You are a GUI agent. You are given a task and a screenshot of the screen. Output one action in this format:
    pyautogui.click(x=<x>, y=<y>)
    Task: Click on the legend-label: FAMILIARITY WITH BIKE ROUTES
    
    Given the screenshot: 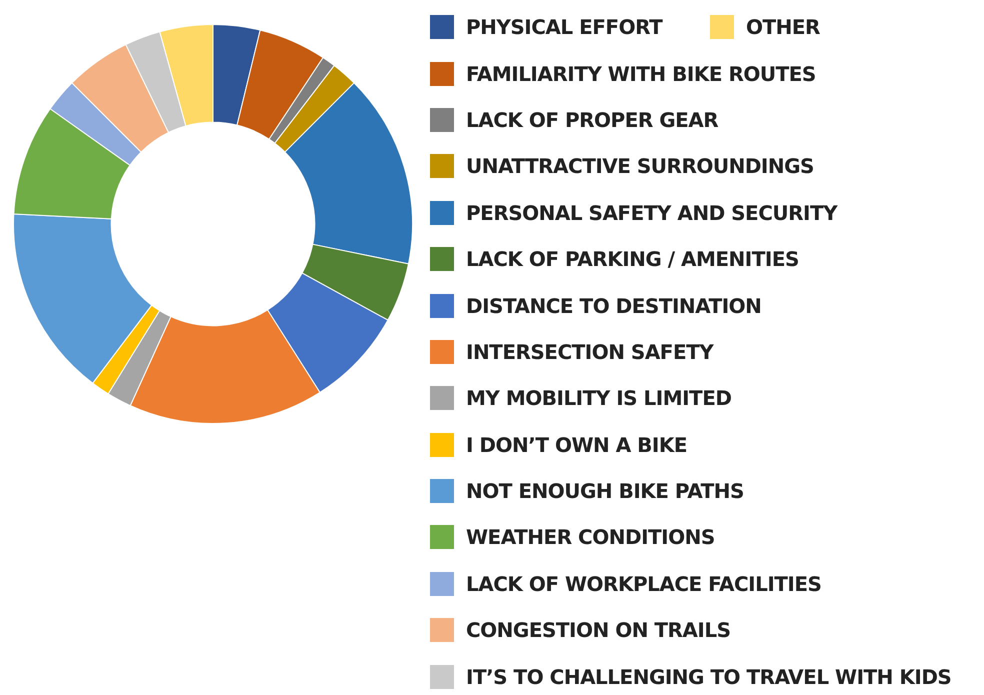 What is the action you would take?
    pyautogui.click(x=641, y=74)
    